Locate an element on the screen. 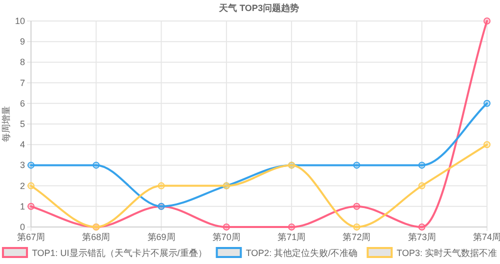 This screenshot has width=500, height=264. x-tick-label: 第73周 is located at coordinates (422, 237).